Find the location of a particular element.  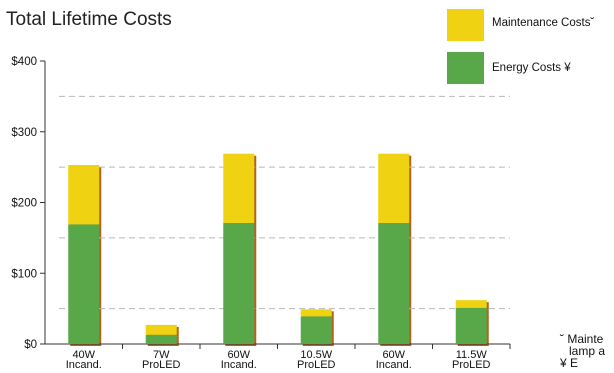

chart-title: Total Lifetime Costs is located at coordinates (89, 19).